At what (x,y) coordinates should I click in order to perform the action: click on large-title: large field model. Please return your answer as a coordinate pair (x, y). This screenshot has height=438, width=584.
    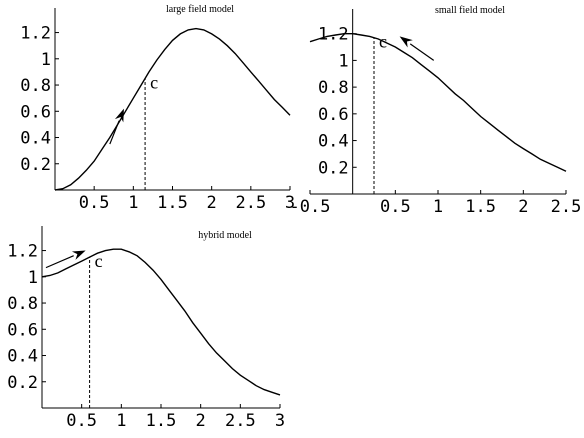
    Looking at the image, I should click on (200, 9).